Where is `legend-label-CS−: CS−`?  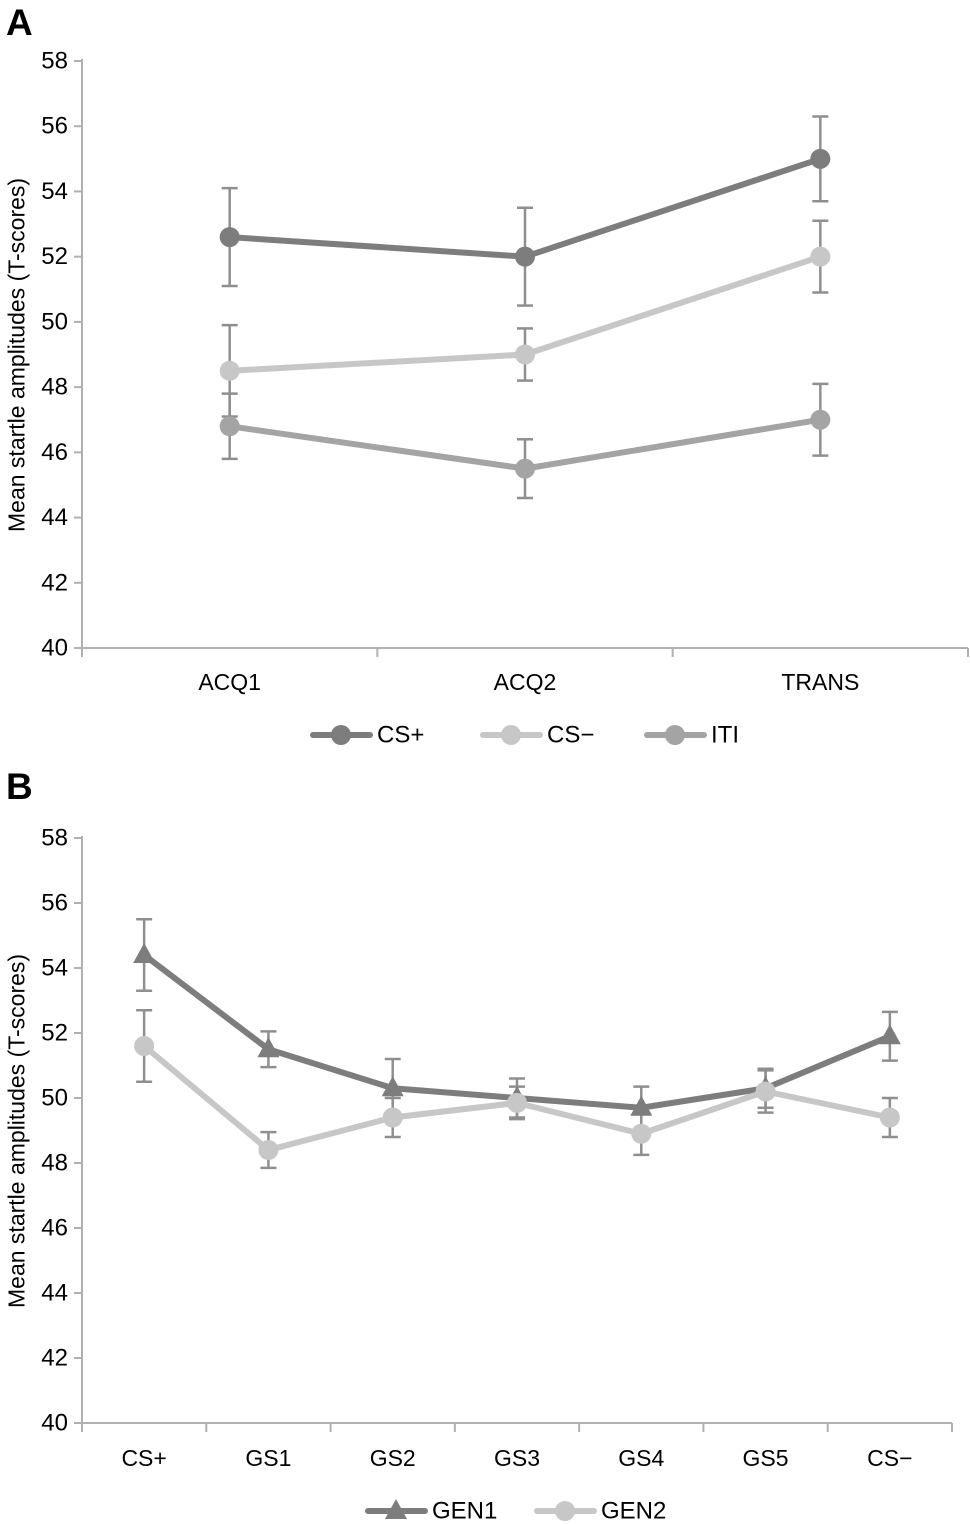
legend-label-CS−: CS− is located at coordinates (570, 735).